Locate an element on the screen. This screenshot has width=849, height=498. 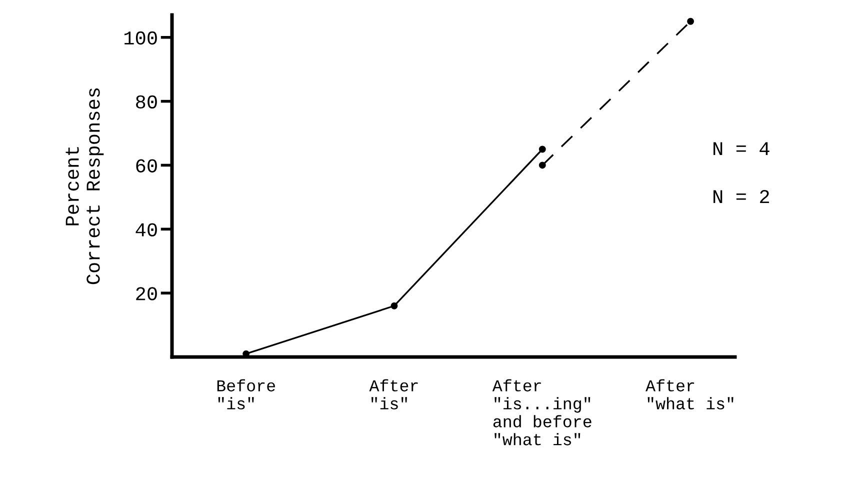
y-tick-label: 80 is located at coordinates (146, 102).